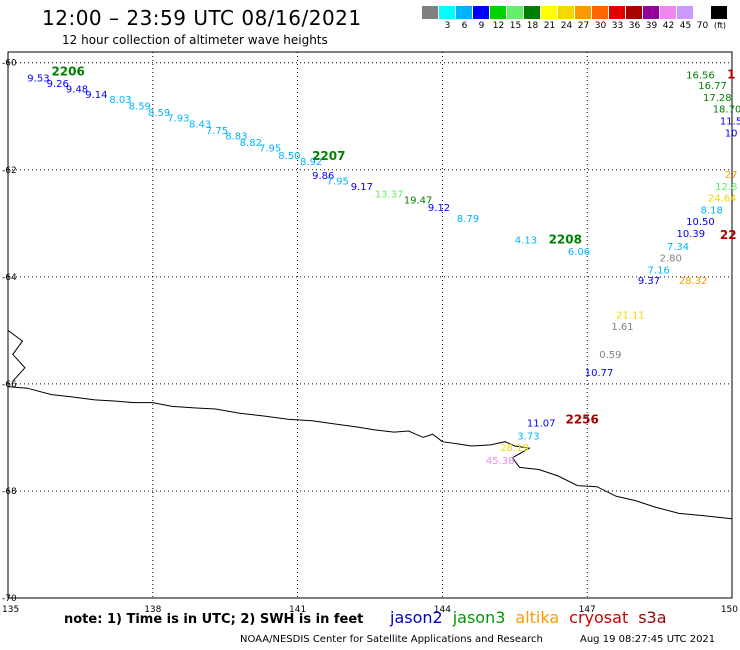 The width and height of the screenshot is (740, 650). What do you see at coordinates (610, 355) in the screenshot?
I see `wave-height-value: 0.59` at bounding box center [610, 355].